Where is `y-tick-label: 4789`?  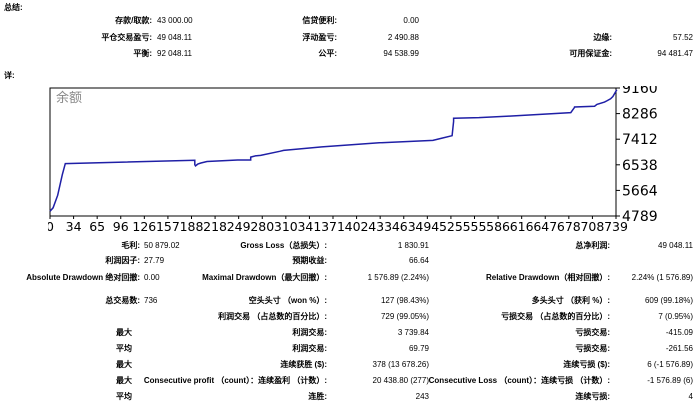
y-tick-label: 4789 is located at coordinates (640, 217).